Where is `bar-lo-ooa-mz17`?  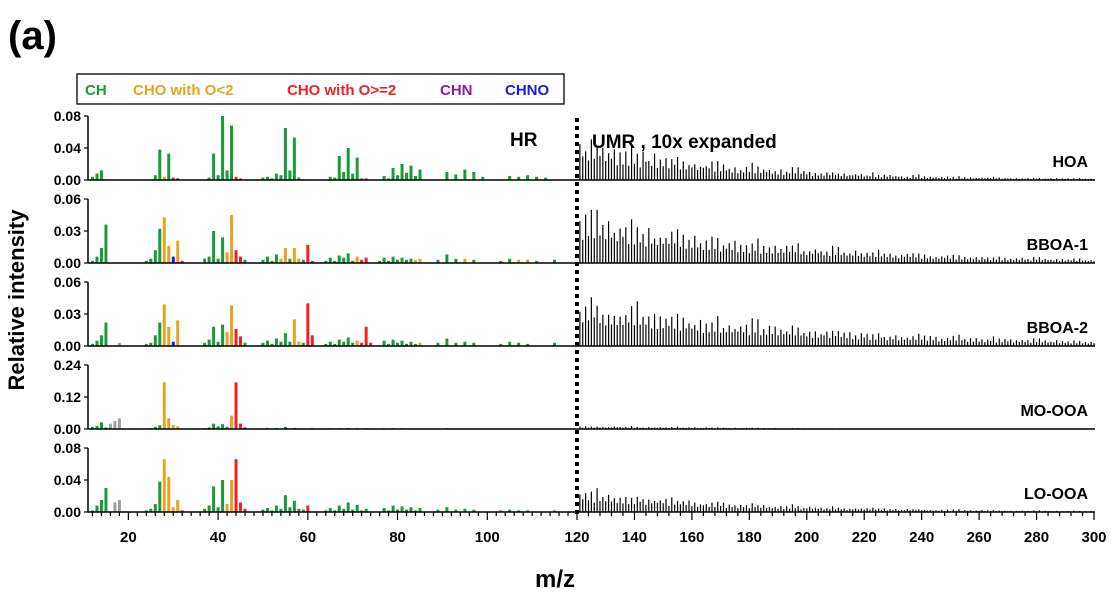
bar-lo-ooa-mz17 is located at coordinates (115, 507).